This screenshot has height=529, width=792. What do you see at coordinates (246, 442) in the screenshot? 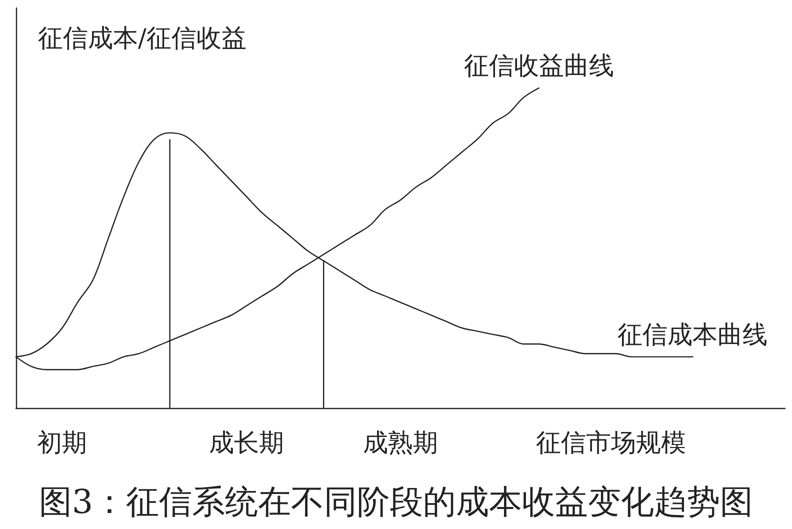
I see `x-tick-label: 成长期` at bounding box center [246, 442].